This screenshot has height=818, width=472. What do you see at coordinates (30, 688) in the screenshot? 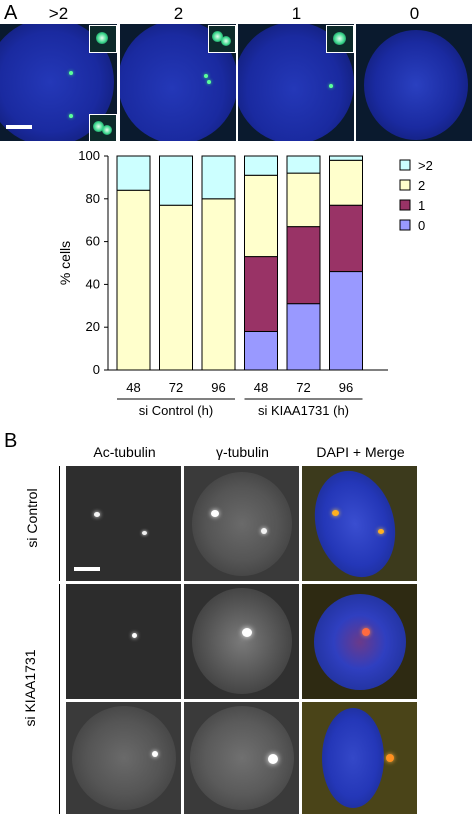
I see `row-label-si-kiaa1731: si KIAA1731` at bounding box center [30, 688].